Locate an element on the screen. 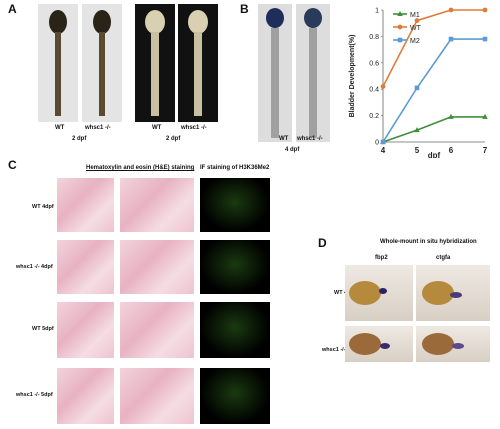  legend-marker-m1 is located at coordinates (400, 13).